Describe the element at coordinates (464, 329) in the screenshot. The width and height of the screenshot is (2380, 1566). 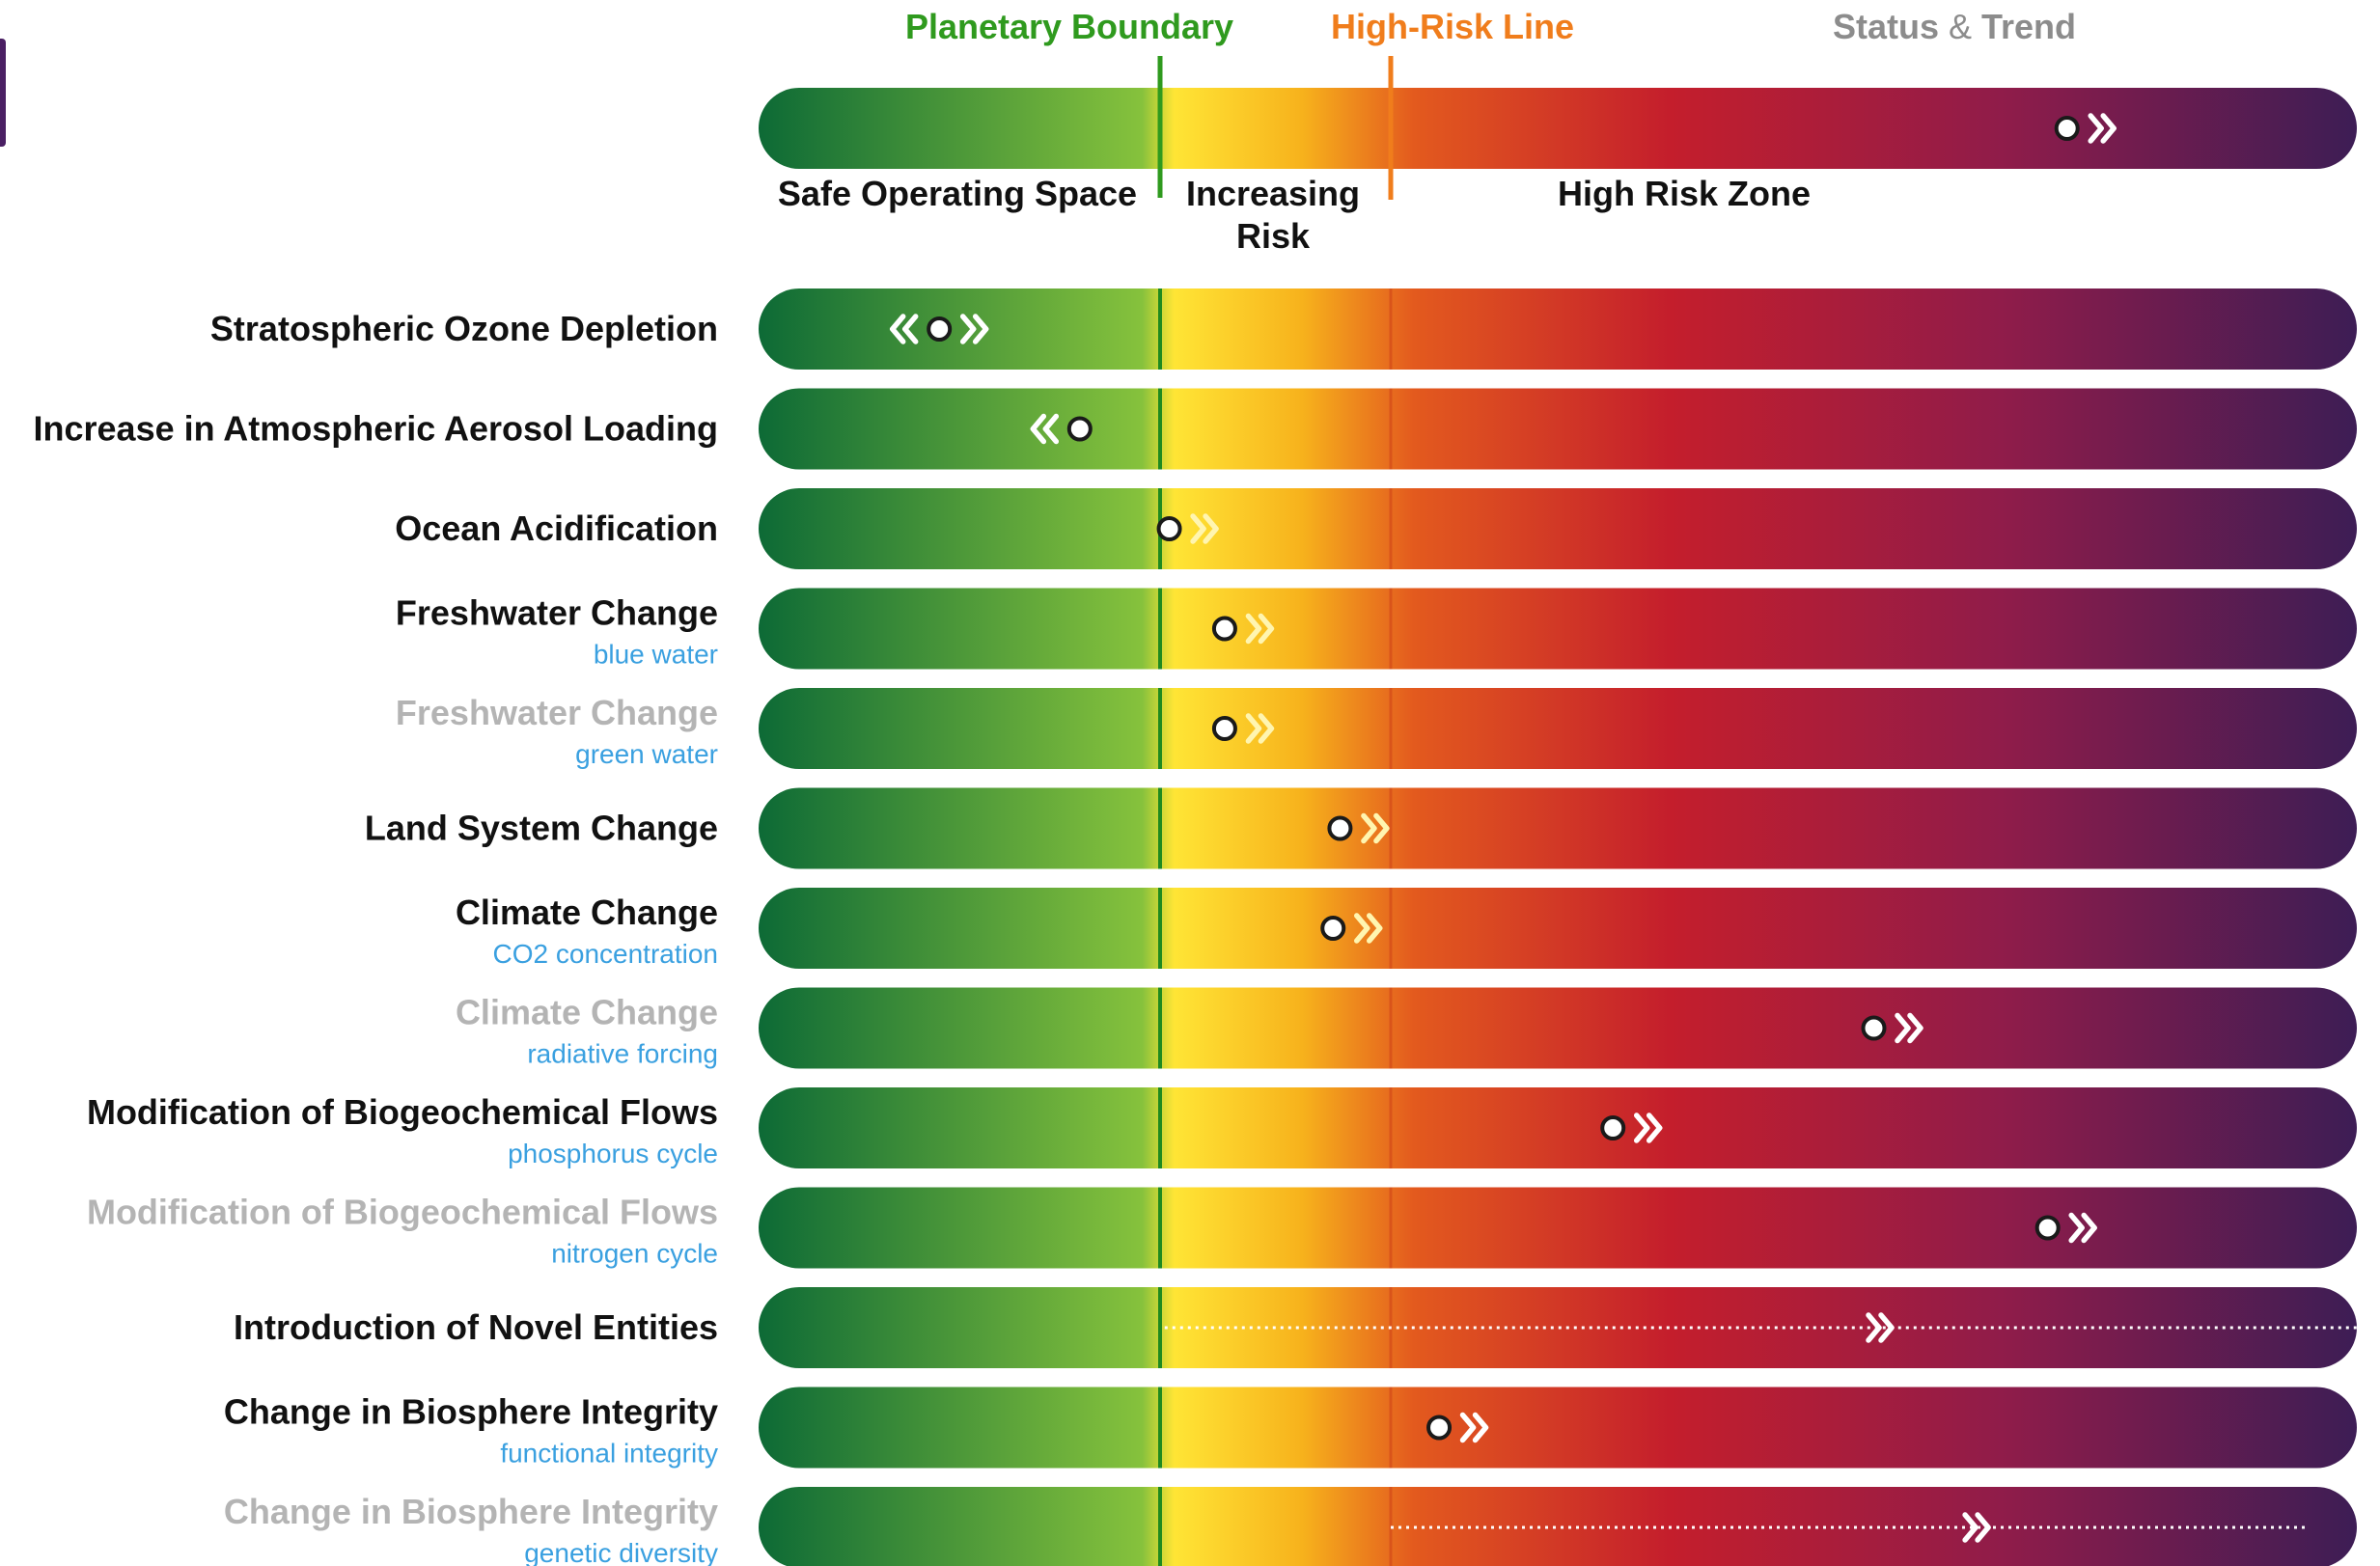
I see `row-label: Stratospheric Ozone Depletion` at that location.